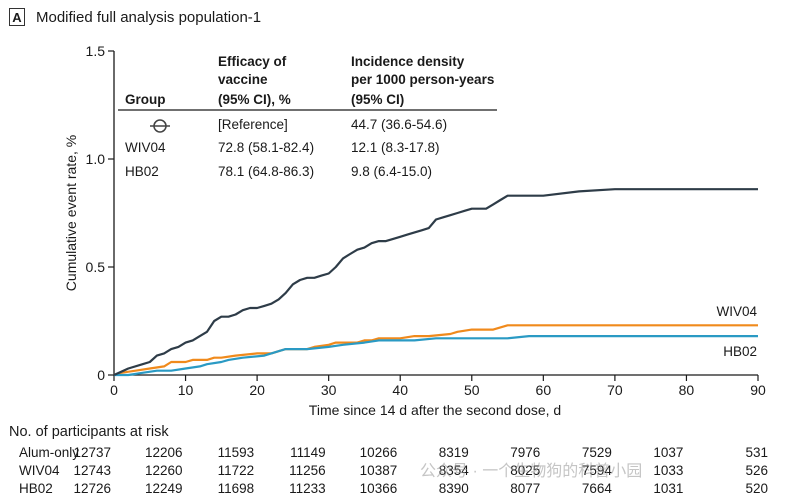 The width and height of the screenshot is (800, 502). I want to click on risk-cell: 10366, so click(378, 488).